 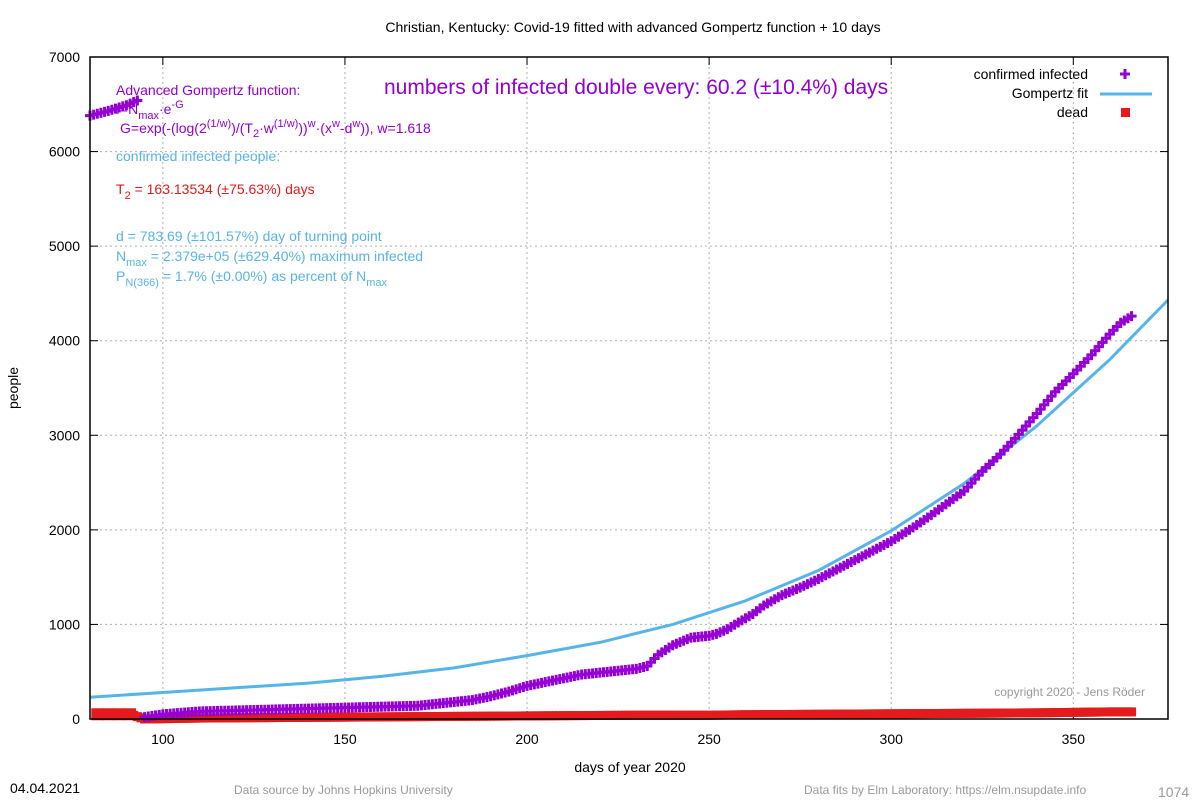 What do you see at coordinates (64, 624) in the screenshot?
I see `y-tick-label: 1000` at bounding box center [64, 624].